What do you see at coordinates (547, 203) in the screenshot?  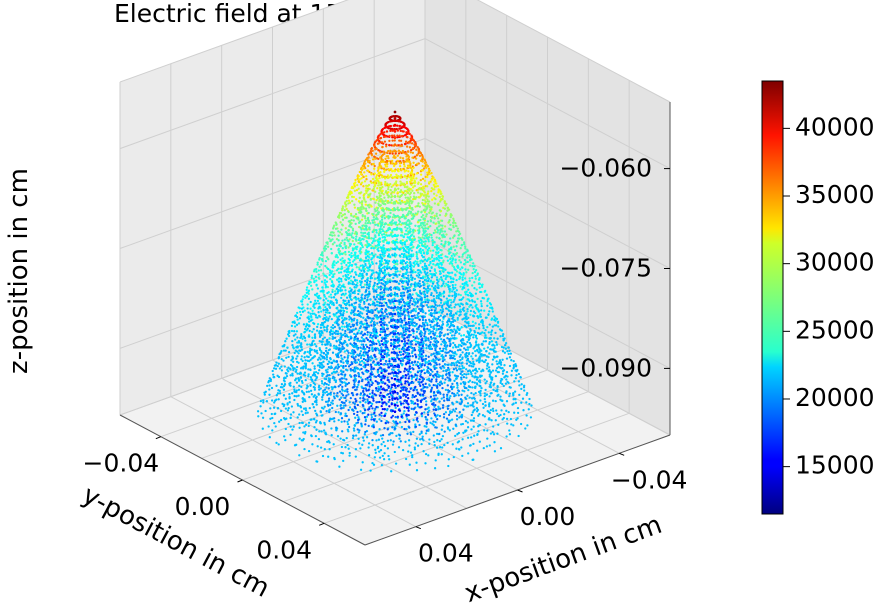 I see `gridline-z-left` at bounding box center [547, 203].